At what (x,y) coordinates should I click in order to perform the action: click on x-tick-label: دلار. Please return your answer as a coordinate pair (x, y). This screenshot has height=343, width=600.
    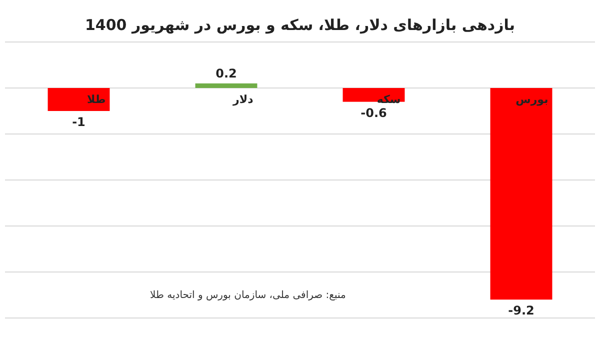
    Looking at the image, I should click on (243, 99).